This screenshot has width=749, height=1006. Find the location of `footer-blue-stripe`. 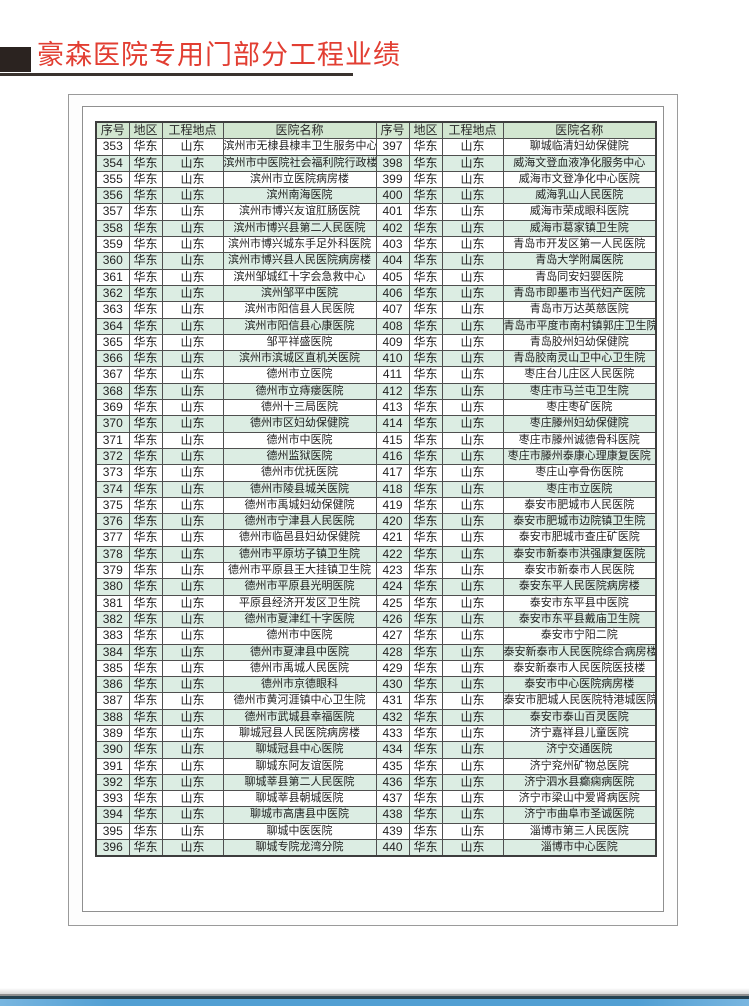

footer-blue-stripe is located at coordinates (374, 1002).